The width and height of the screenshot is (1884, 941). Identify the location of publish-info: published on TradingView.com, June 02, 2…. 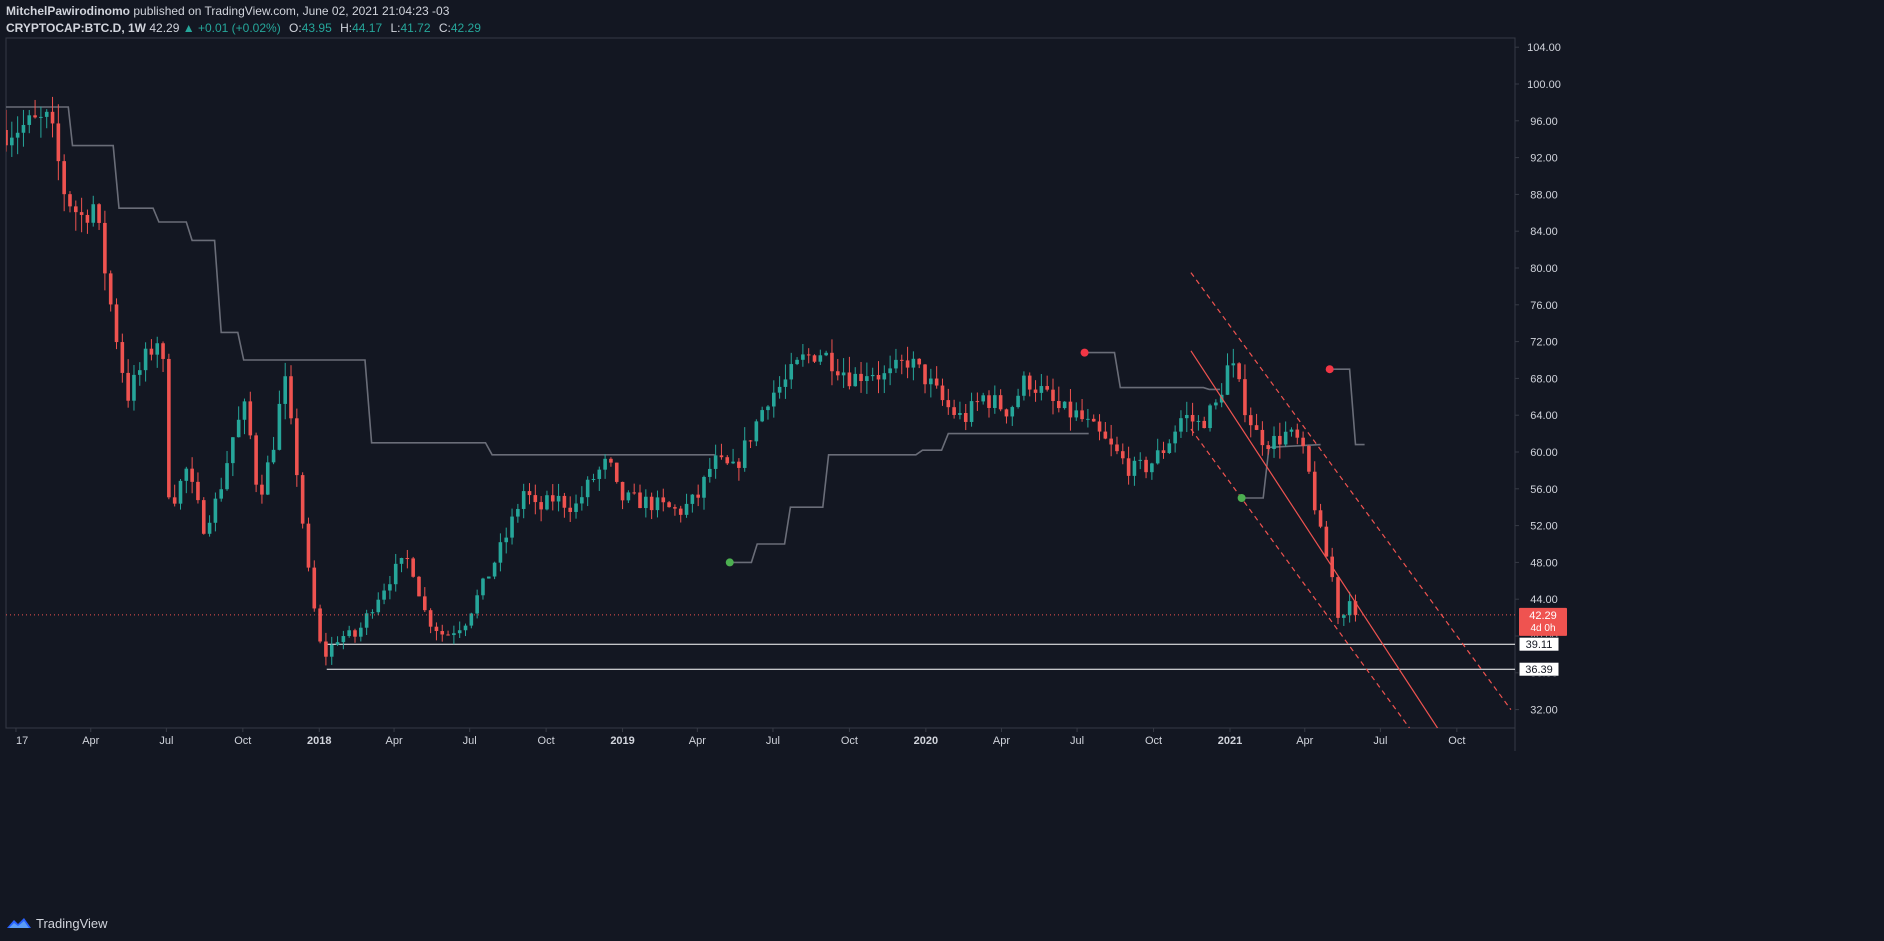
(291, 11).